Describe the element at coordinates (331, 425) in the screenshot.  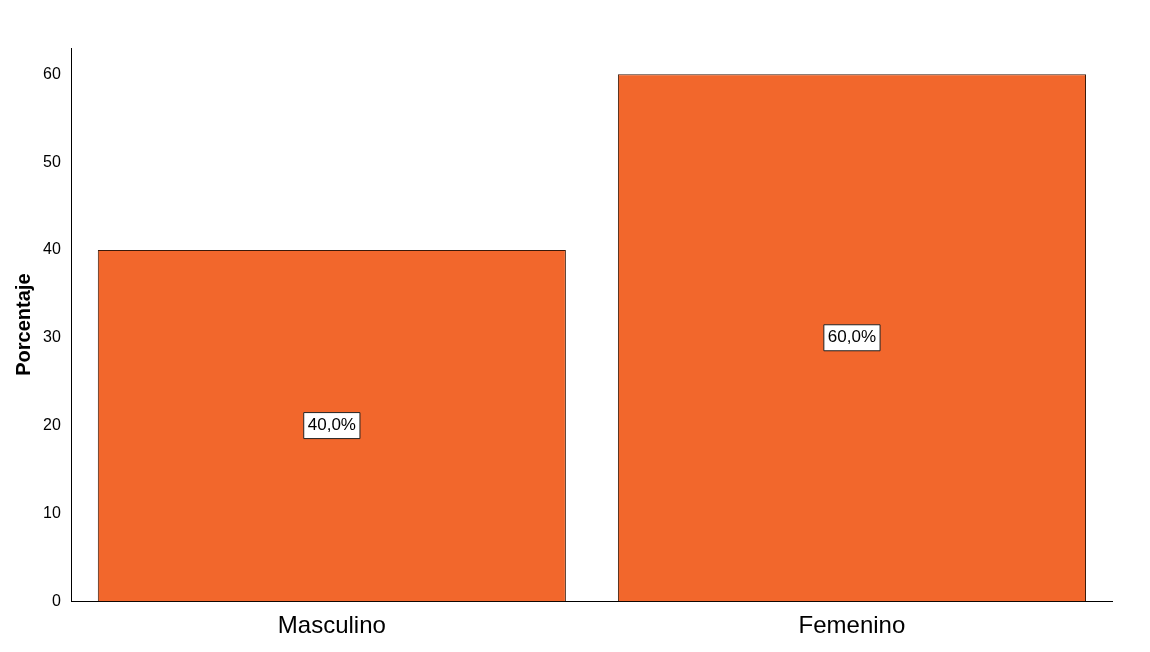
I see `data-label: 40,0%` at that location.